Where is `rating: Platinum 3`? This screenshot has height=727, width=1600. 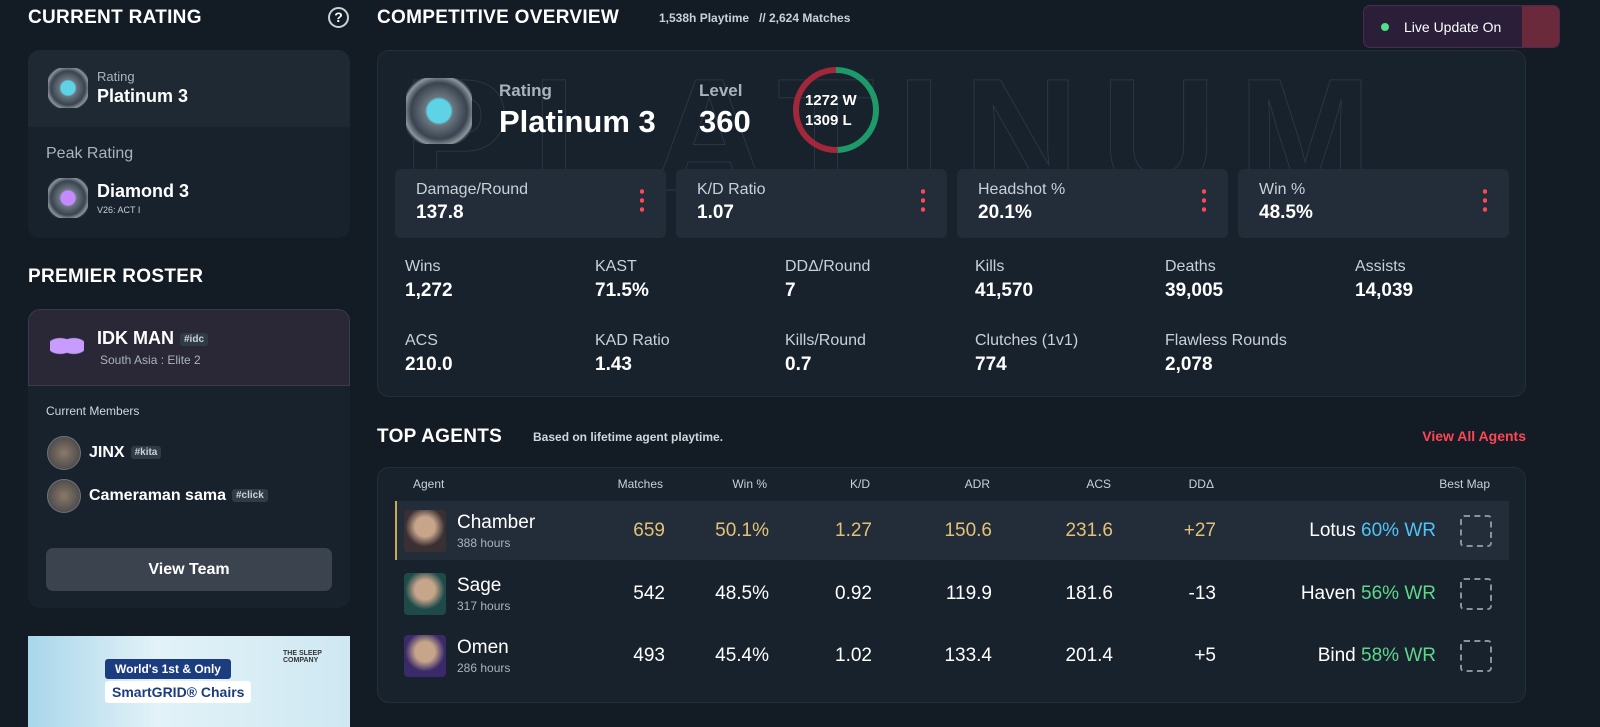
rating: Platinum 3 is located at coordinates (577, 121).